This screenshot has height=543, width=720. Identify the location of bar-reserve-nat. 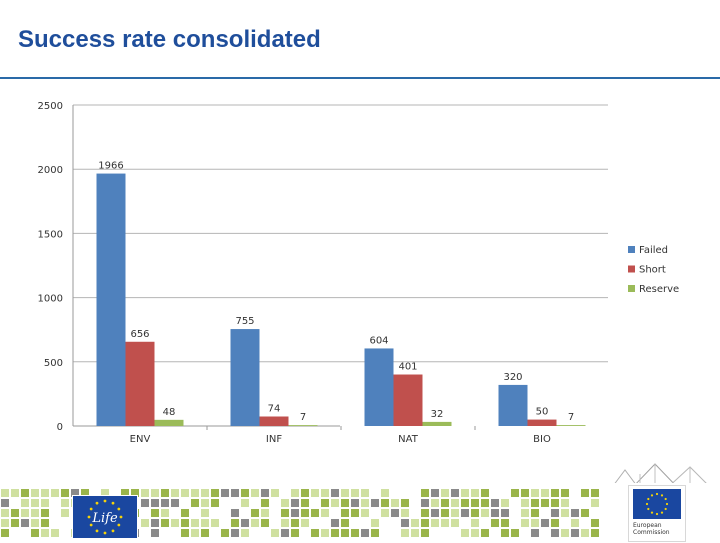
(437, 423).